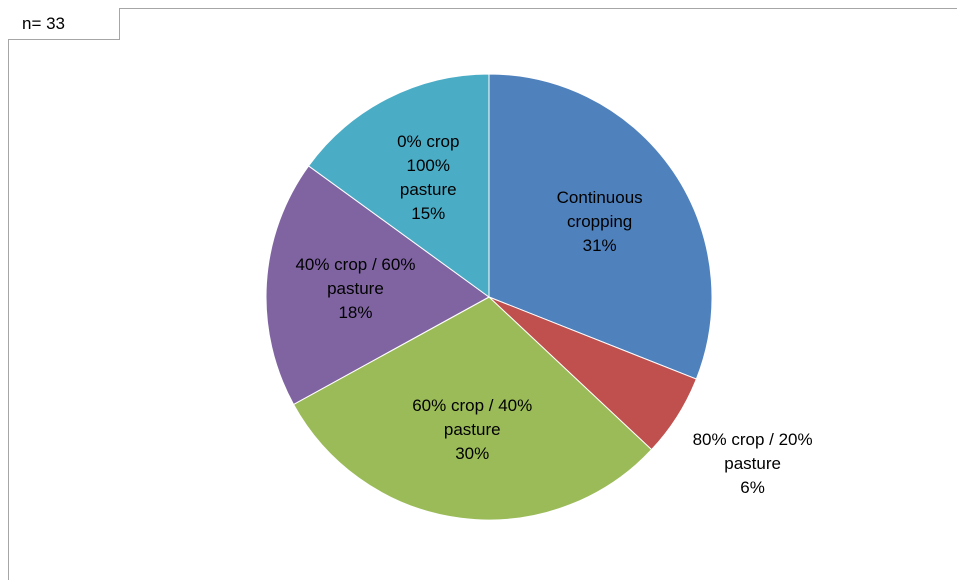  What do you see at coordinates (599, 209) in the screenshot?
I see `category-label: Continuous cropping` at bounding box center [599, 209].